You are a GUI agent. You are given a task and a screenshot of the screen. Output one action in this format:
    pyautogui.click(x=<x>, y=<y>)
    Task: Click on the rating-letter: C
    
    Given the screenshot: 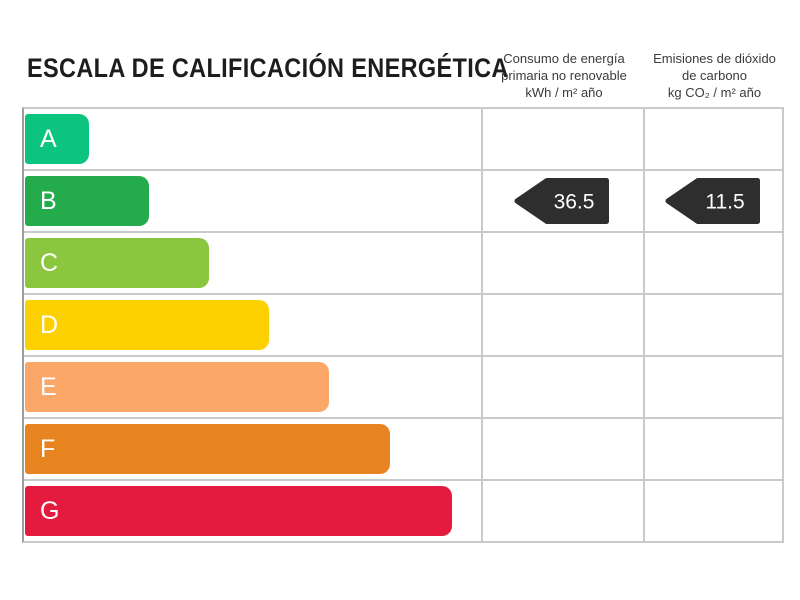 What is the action you would take?
    pyautogui.click(x=49, y=262)
    